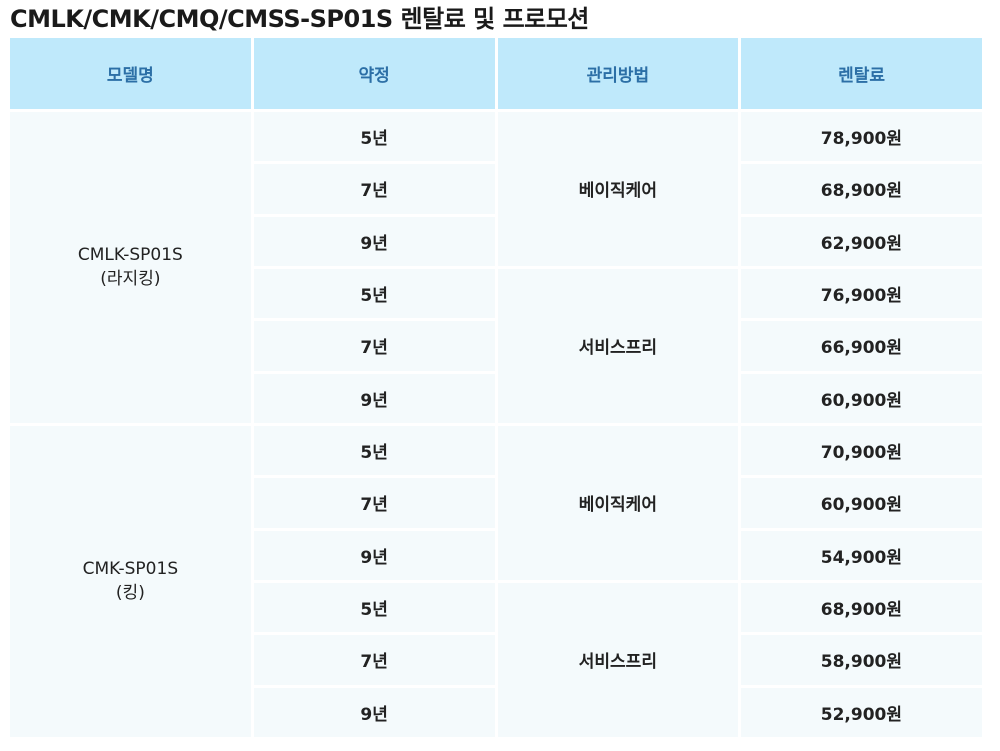 The image size is (1000, 751). I want to click on model-cell: CMK-SP01S (킹), so click(130, 581).